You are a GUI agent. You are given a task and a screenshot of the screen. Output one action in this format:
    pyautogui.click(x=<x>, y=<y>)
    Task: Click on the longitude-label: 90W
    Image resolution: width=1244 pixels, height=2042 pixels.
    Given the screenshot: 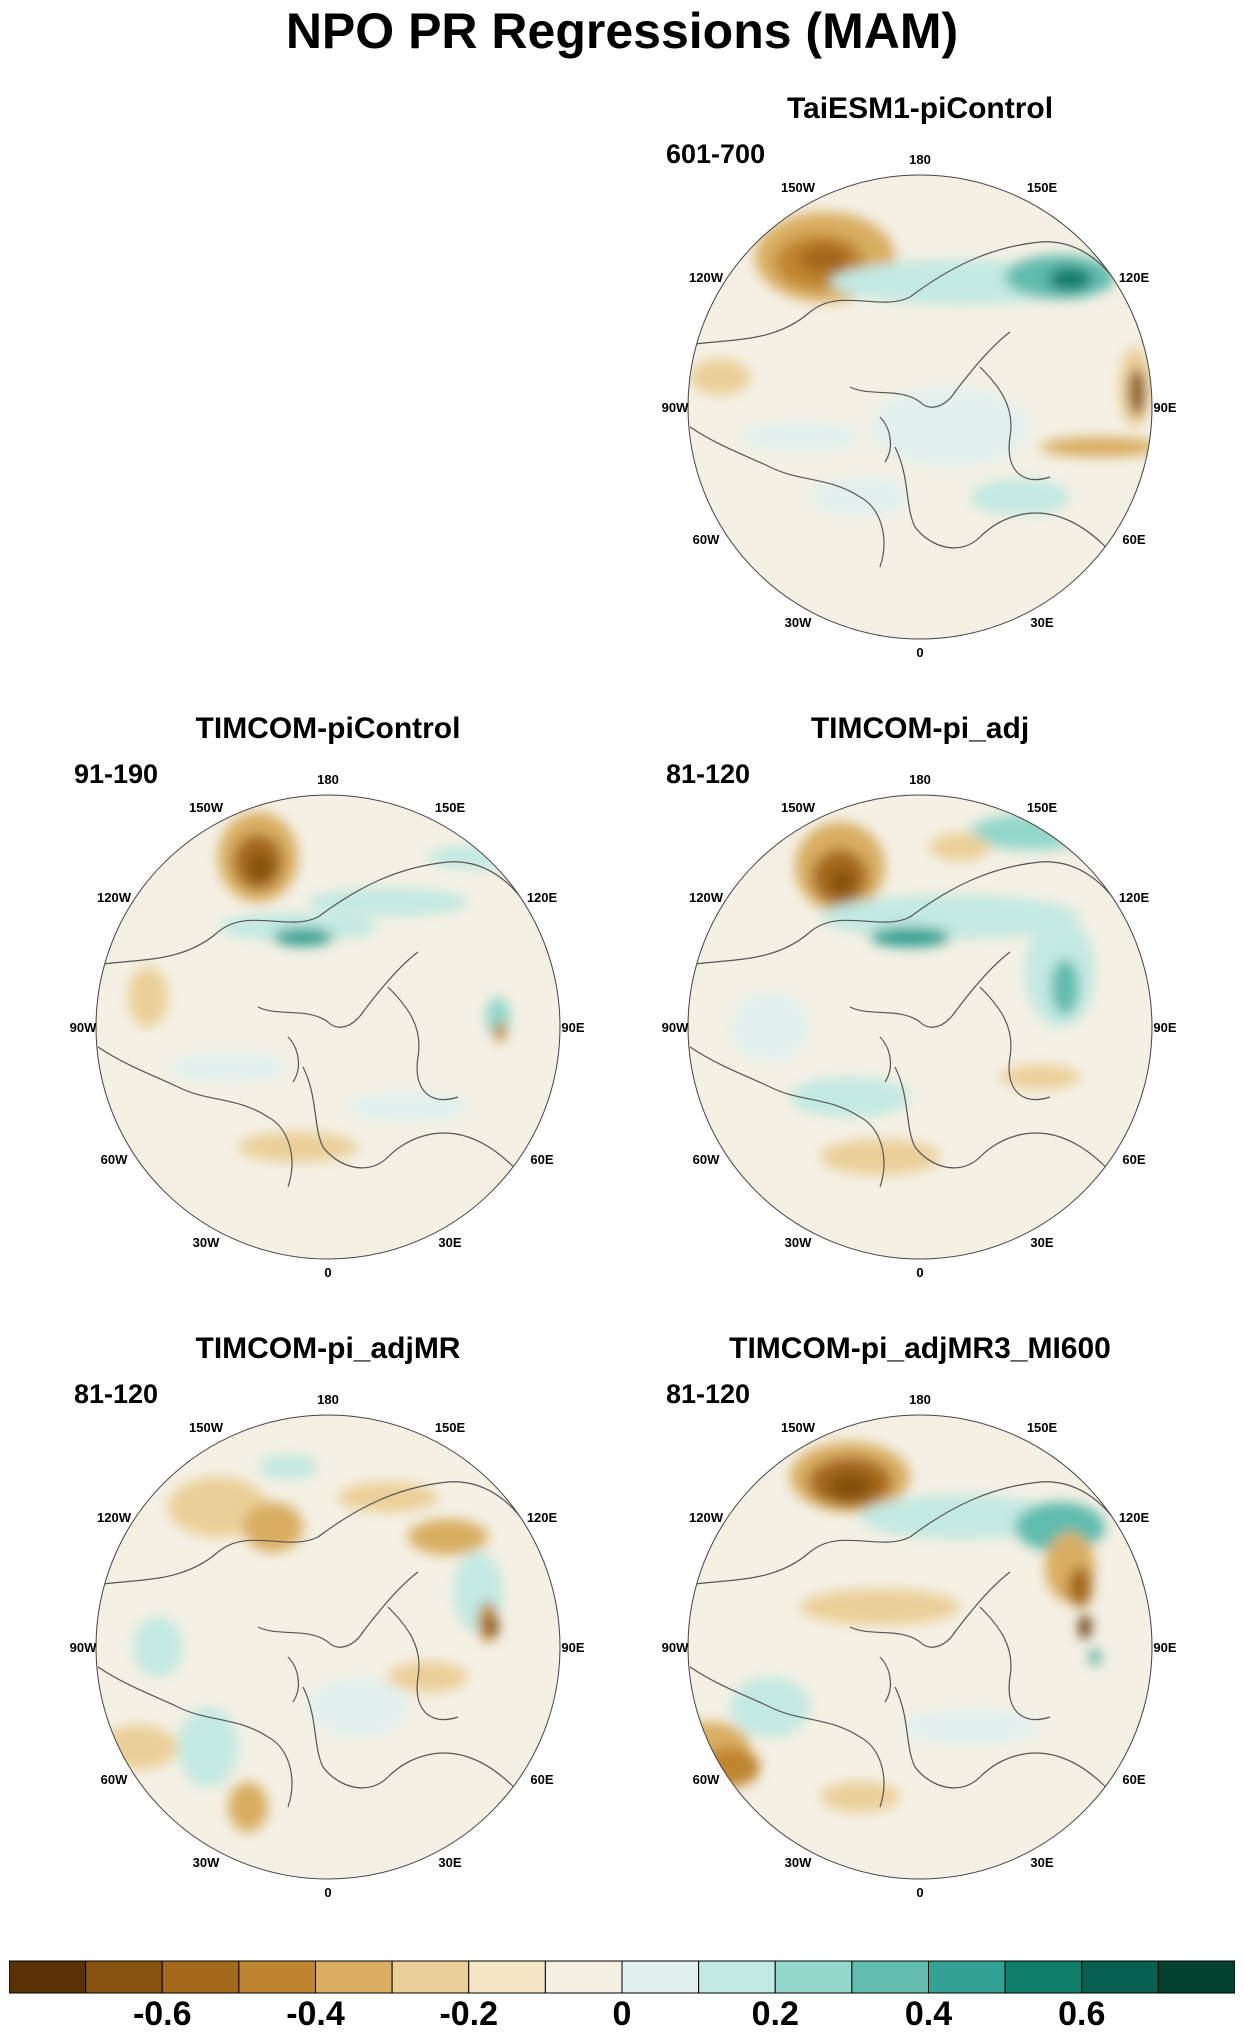 What is the action you would take?
    pyautogui.click(x=83, y=1647)
    